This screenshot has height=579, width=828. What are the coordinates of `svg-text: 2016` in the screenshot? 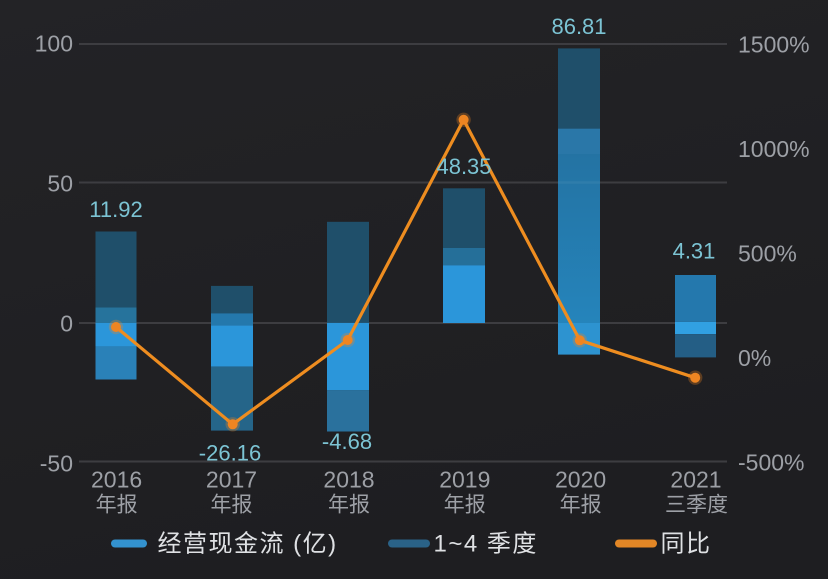 It's located at (116, 480).